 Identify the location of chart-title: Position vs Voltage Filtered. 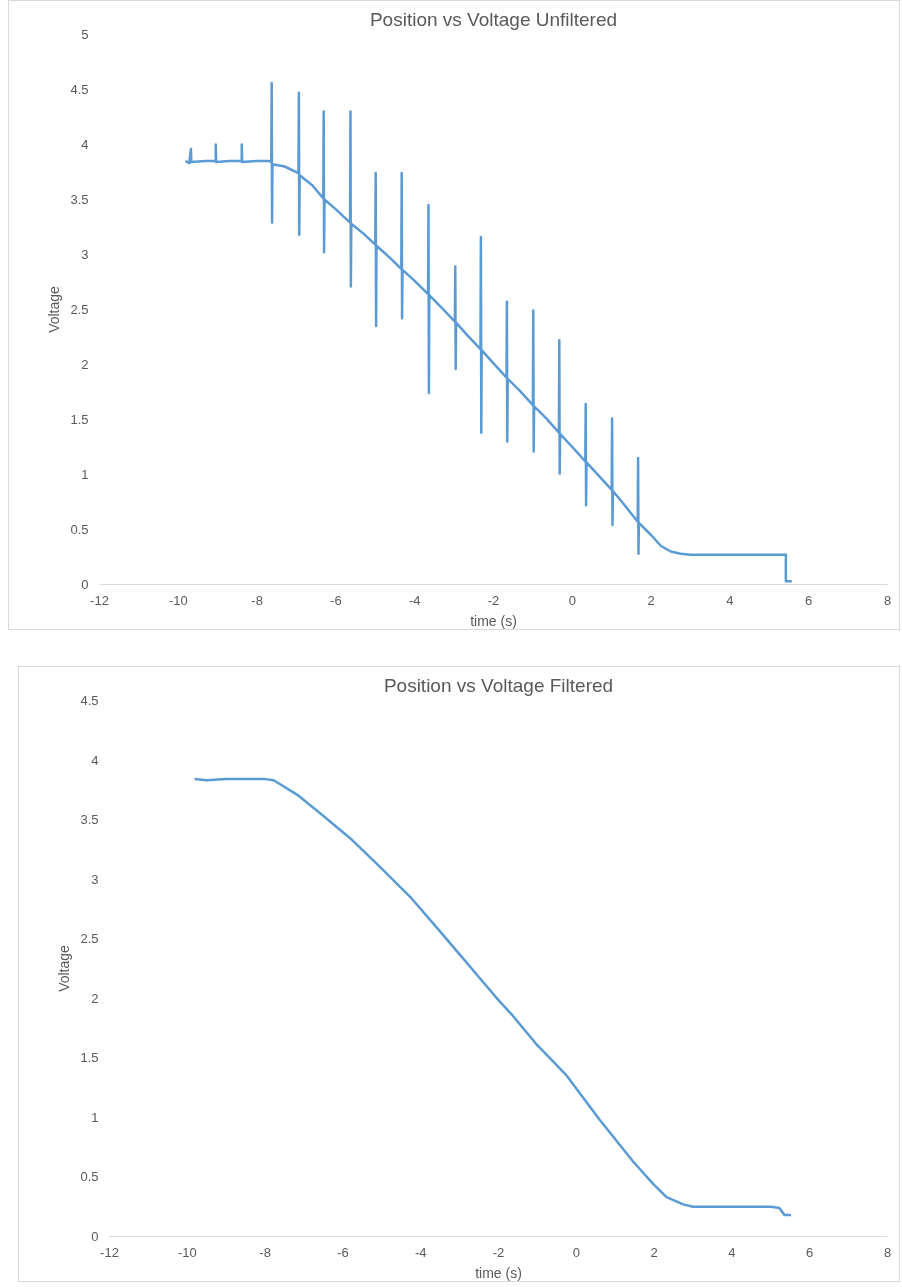
(498, 685).